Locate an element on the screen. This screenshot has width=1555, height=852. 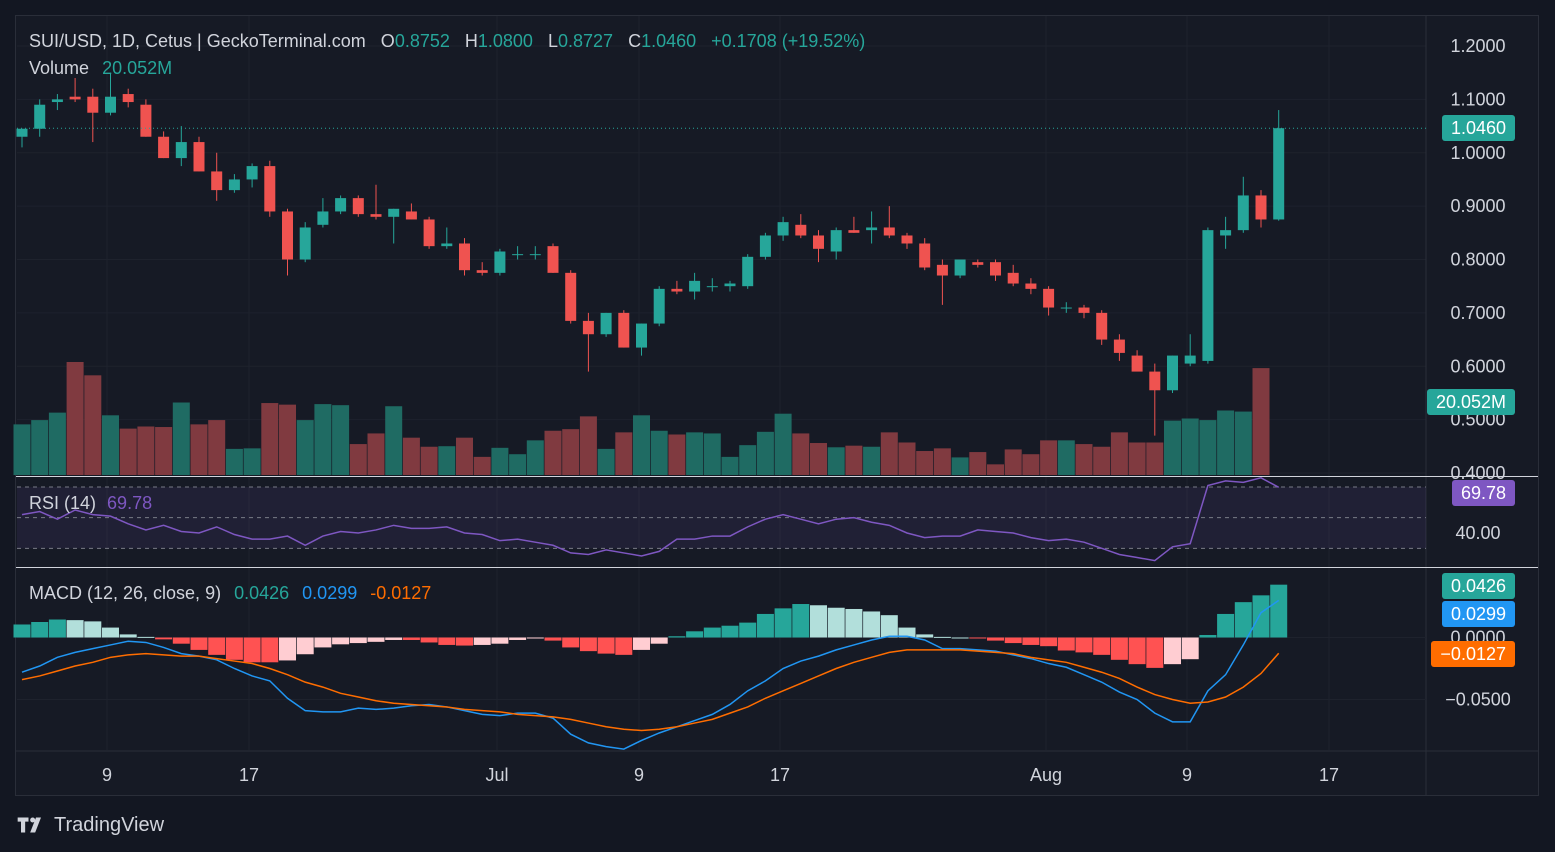
time-axis-tick: Jul is located at coordinates (496, 775).